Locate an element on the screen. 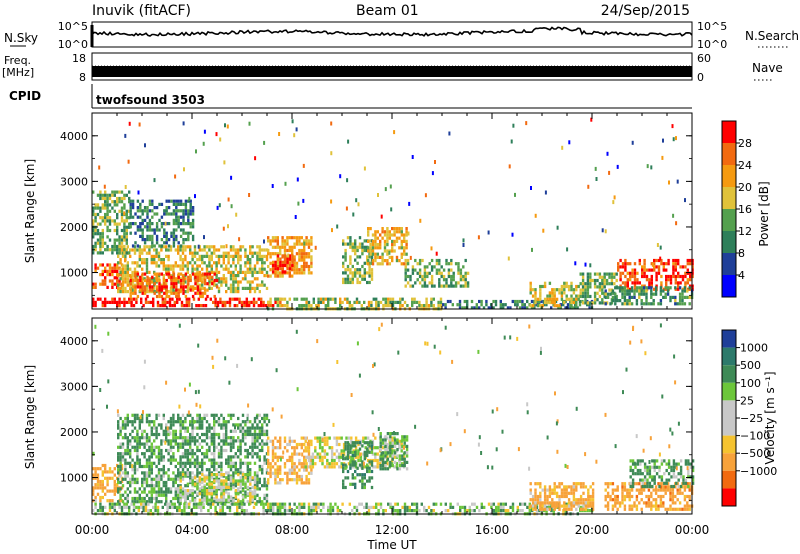 This screenshot has width=800, height=554. noise-cell is located at coordinates (613, 202).